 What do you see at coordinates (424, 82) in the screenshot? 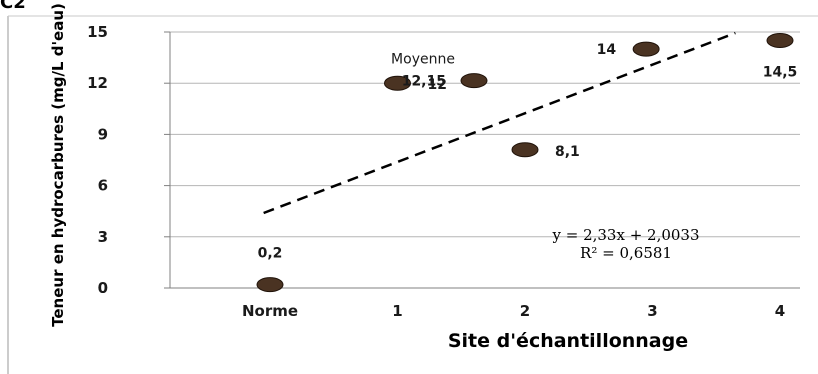
I see `data-label-mean: 12,15` at bounding box center [424, 82].